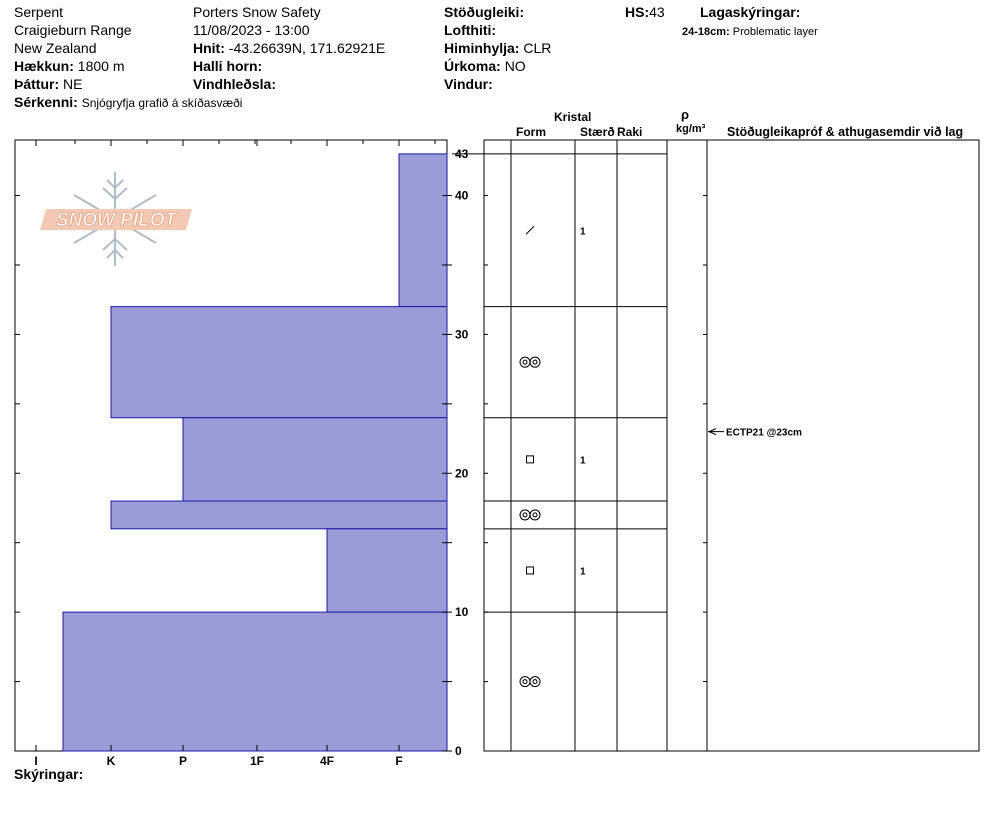 The image size is (994, 840). I want to click on test-label: ECTP21 @23cm, so click(764, 433).